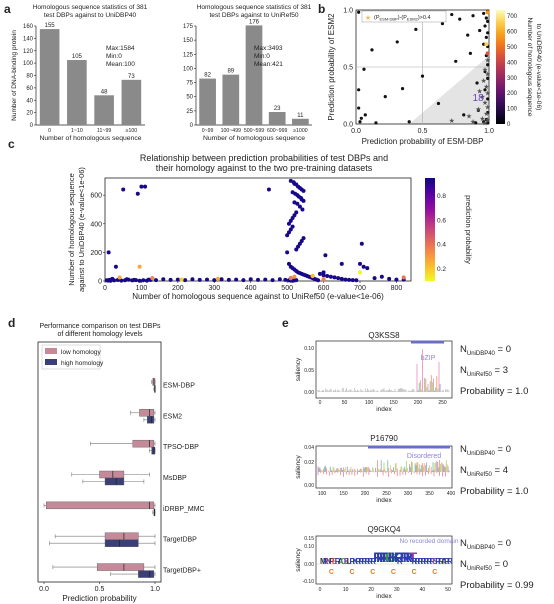  I want to click on e3-logo-letter: G, so click(390, 557).